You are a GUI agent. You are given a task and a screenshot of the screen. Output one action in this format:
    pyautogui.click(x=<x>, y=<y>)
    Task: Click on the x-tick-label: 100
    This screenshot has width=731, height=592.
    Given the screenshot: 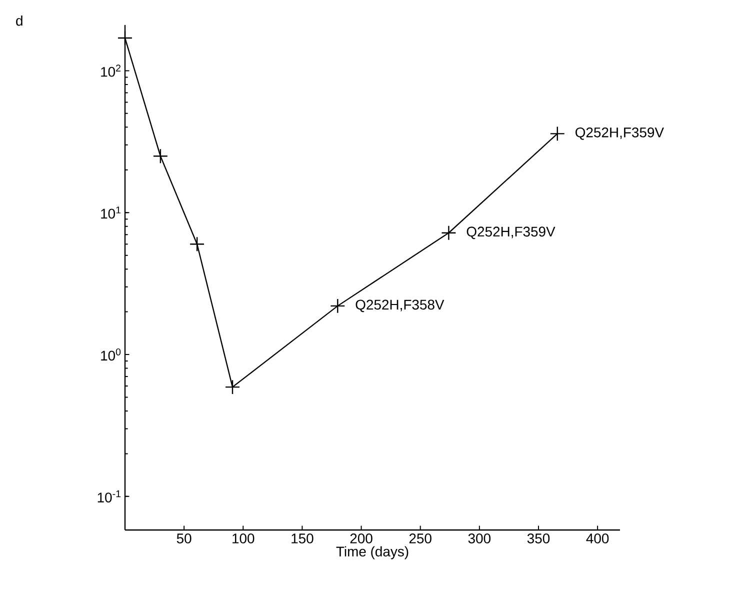 What is the action you would take?
    pyautogui.click(x=243, y=539)
    